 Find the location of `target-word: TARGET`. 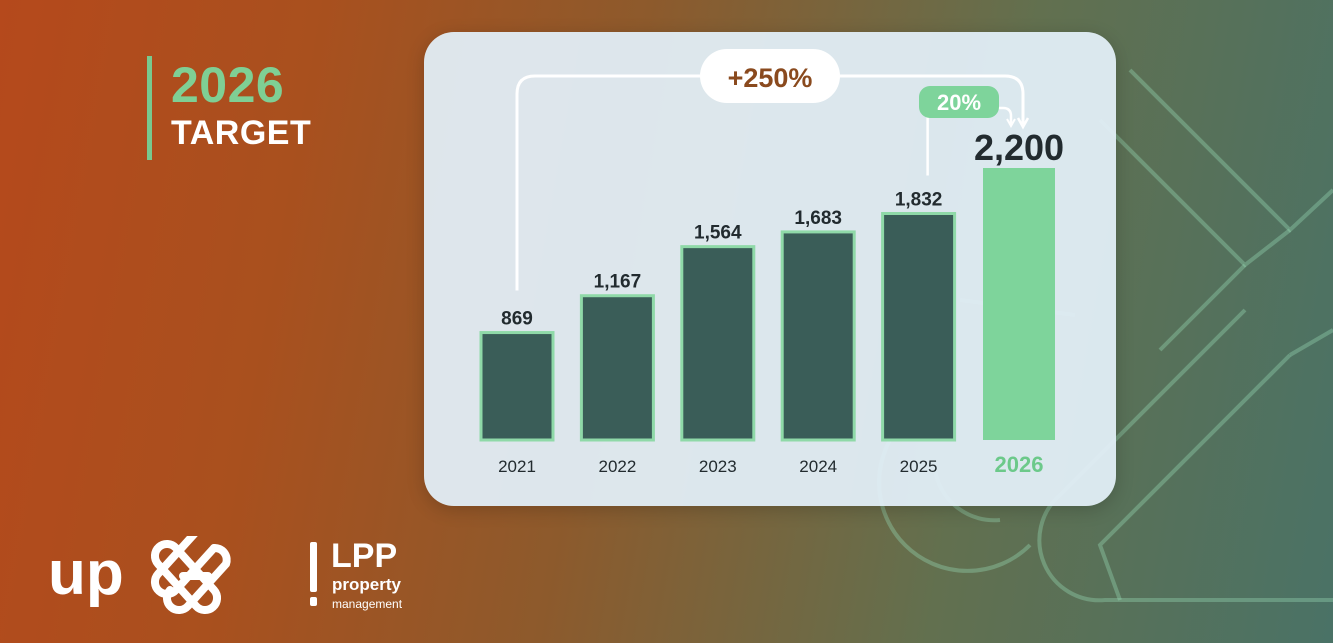

target-word: TARGET is located at coordinates (241, 133).